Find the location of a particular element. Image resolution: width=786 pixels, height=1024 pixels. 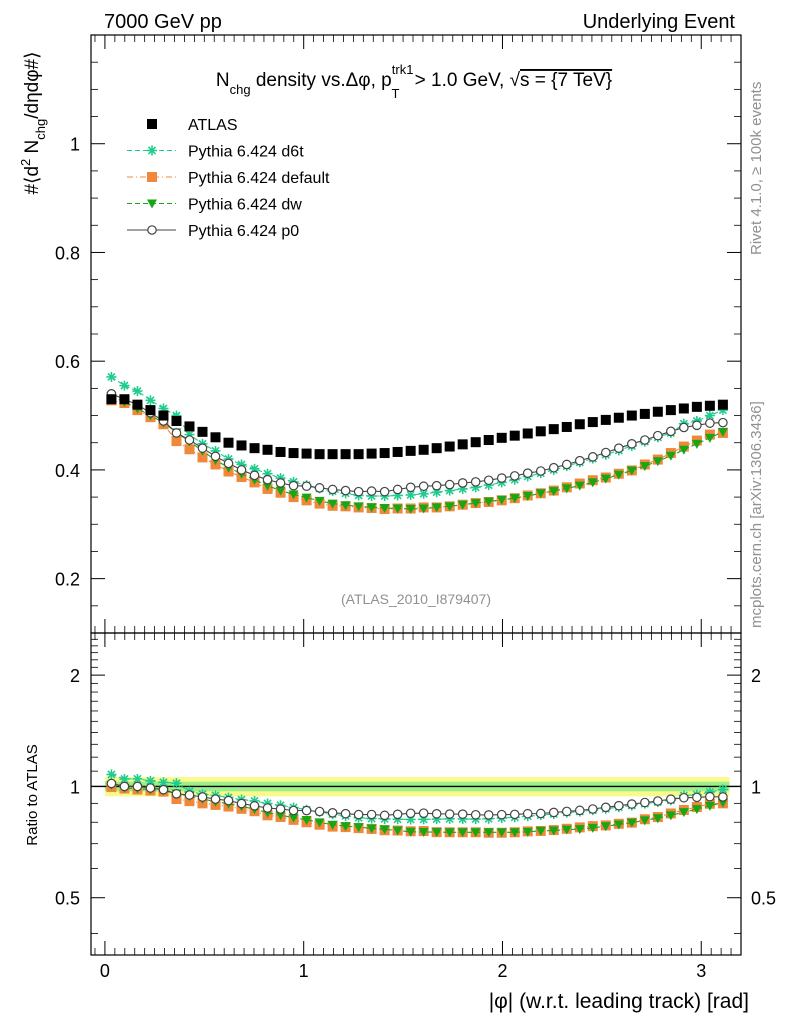

y-axis-label: #⟨d2 Nchg/dηdφ#⟩ is located at coordinates (33, 122).